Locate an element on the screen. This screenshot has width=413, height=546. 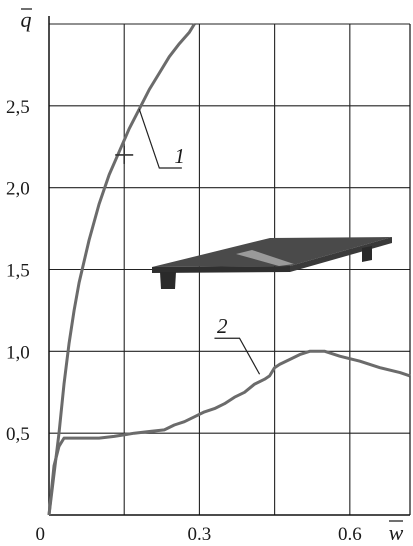
plate-side-edge is located at coordinates (341, 254).